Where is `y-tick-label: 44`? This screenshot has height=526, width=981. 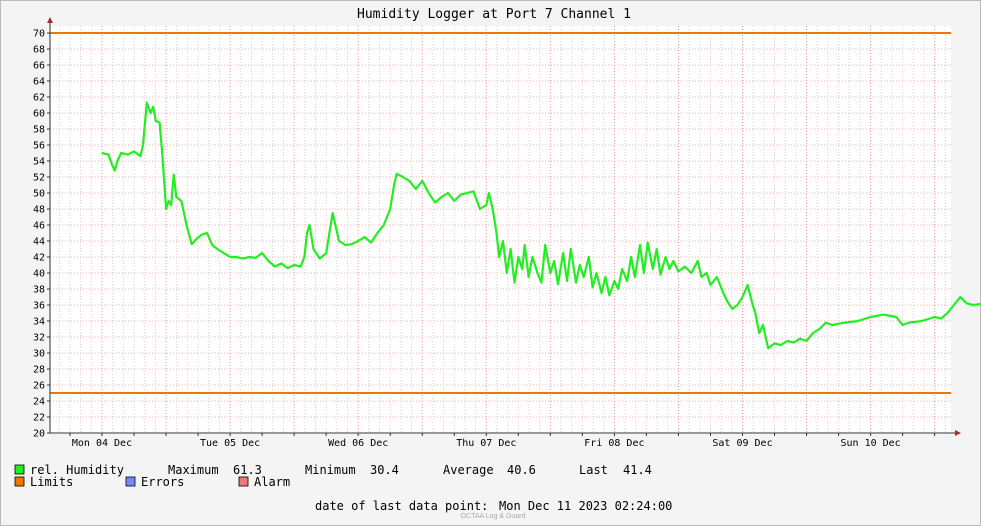 y-tick-label: 44 is located at coordinates (39, 242).